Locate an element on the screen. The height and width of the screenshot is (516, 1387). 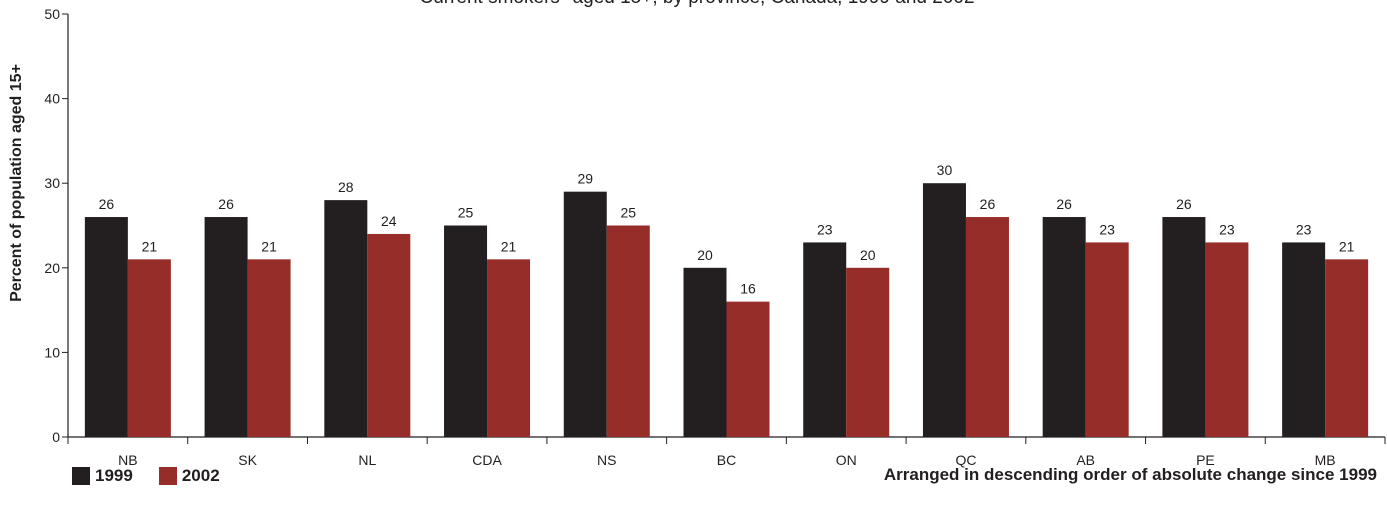
x-tick-label: SK is located at coordinates (247, 460).